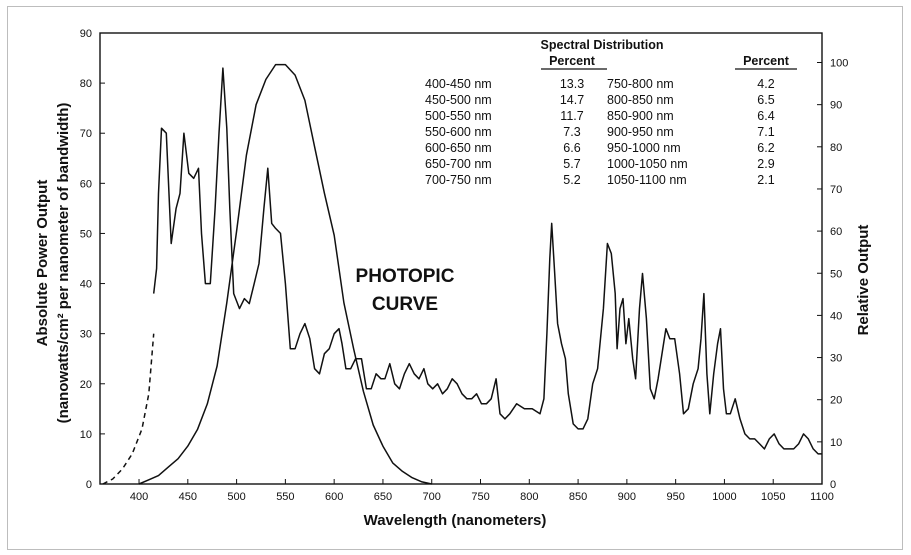 Image resolution: width=911 pixels, height=555 pixels. What do you see at coordinates (455, 520) in the screenshot?
I see `x-axis-label: Wavelength (nanometers)` at bounding box center [455, 520].